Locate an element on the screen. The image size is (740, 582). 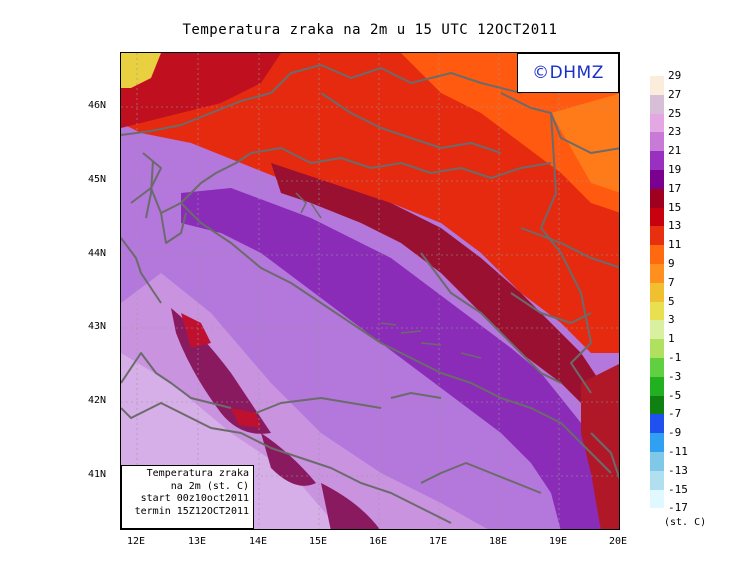
legend-label: 13 is located at coordinates (675, 226).